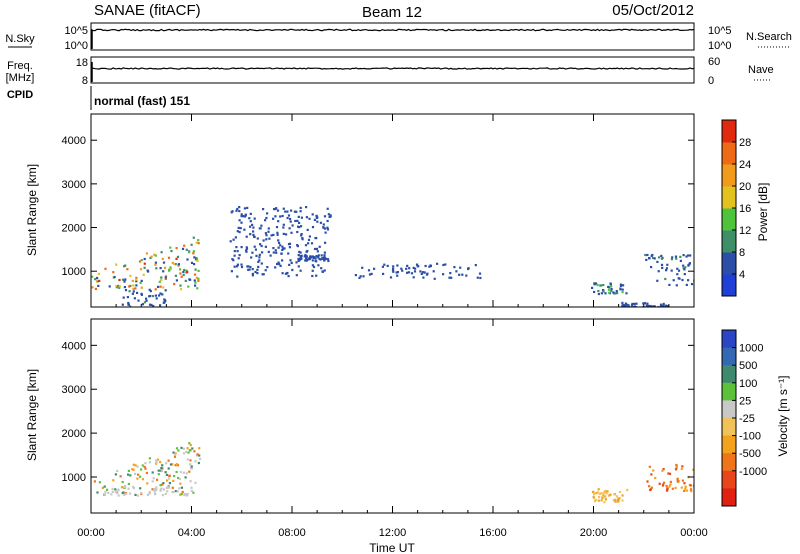 This screenshot has height=554, width=800. I want to click on power-colorbar-tick-label: 24, so click(745, 165).